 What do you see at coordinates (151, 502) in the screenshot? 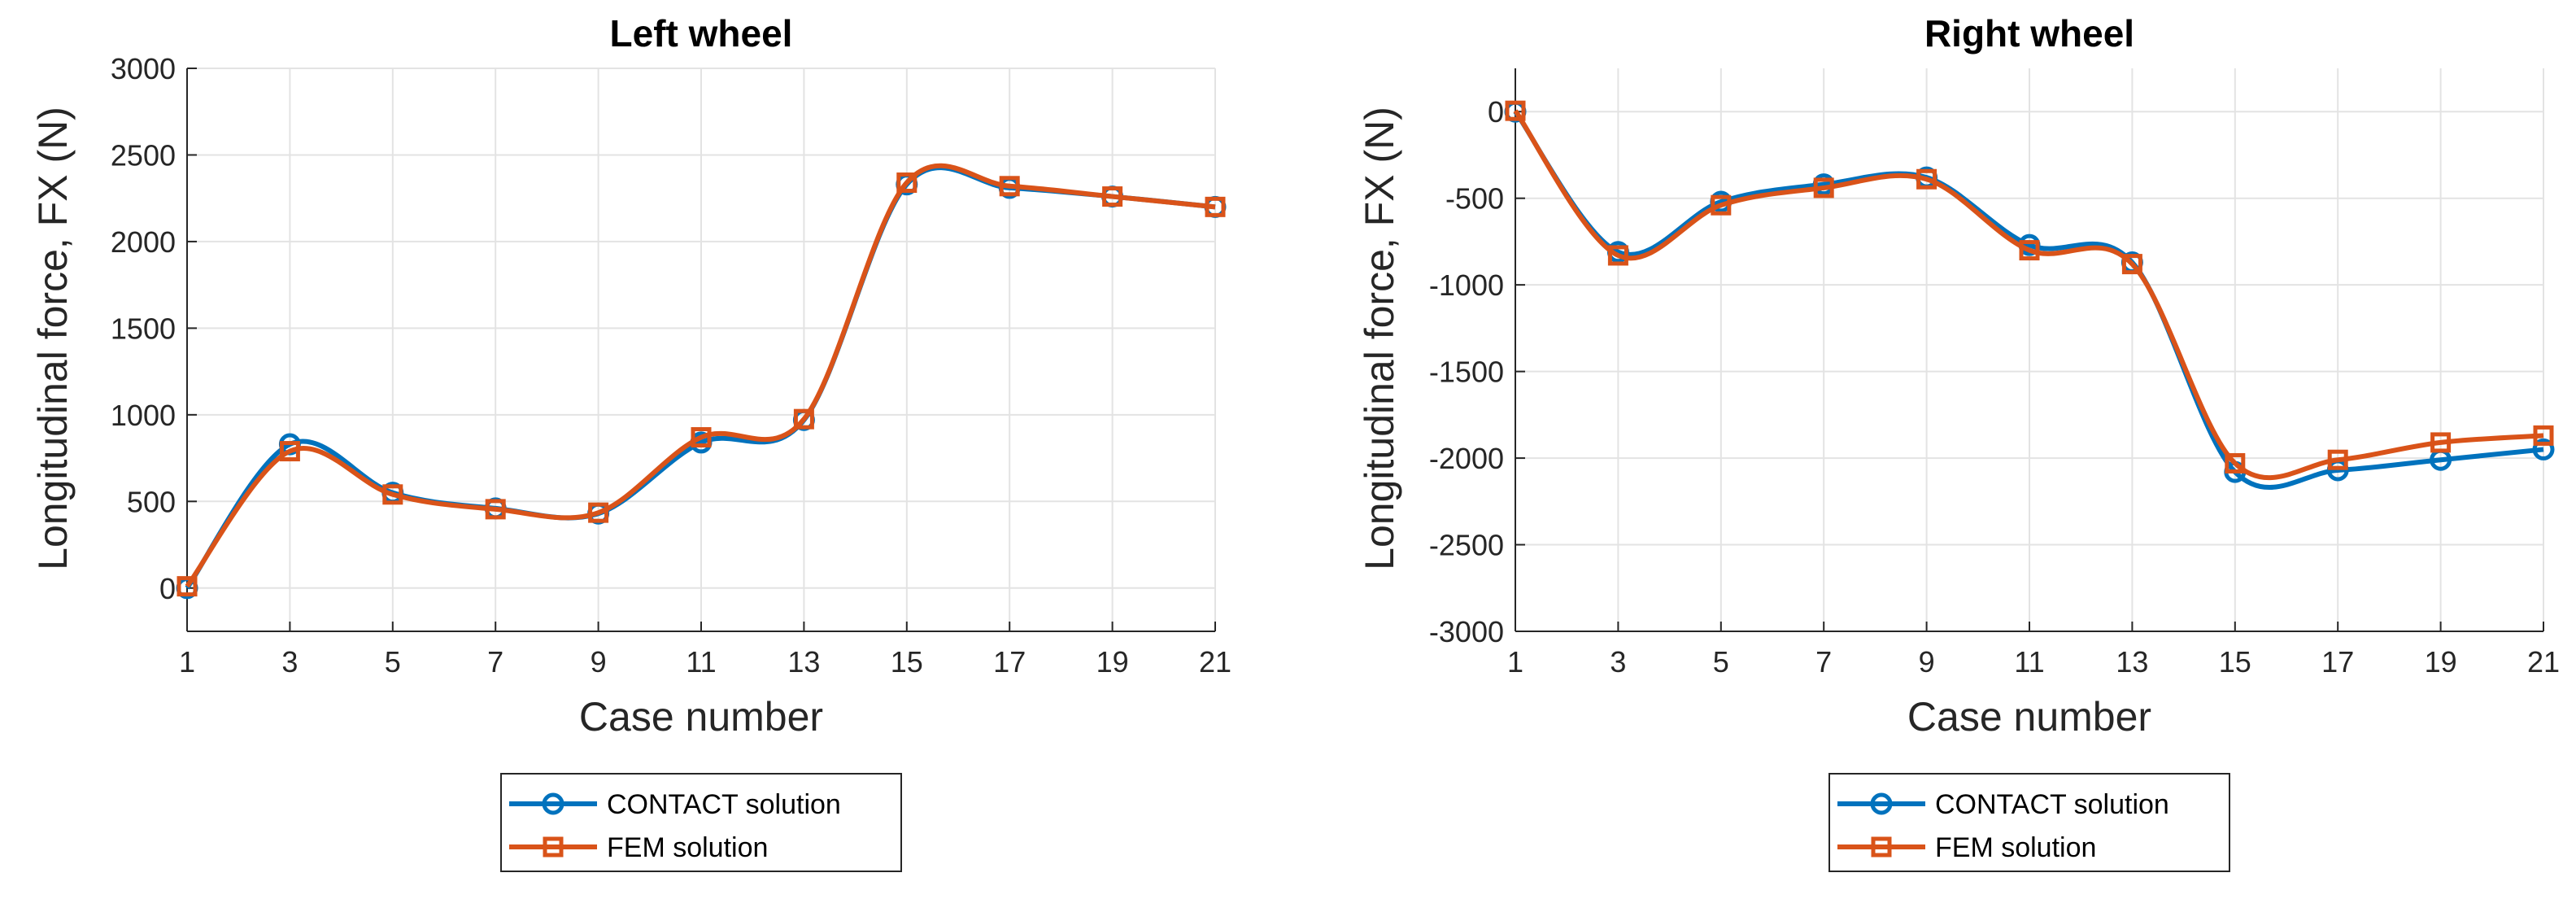
I see `y-tick-label: 500` at bounding box center [151, 502].